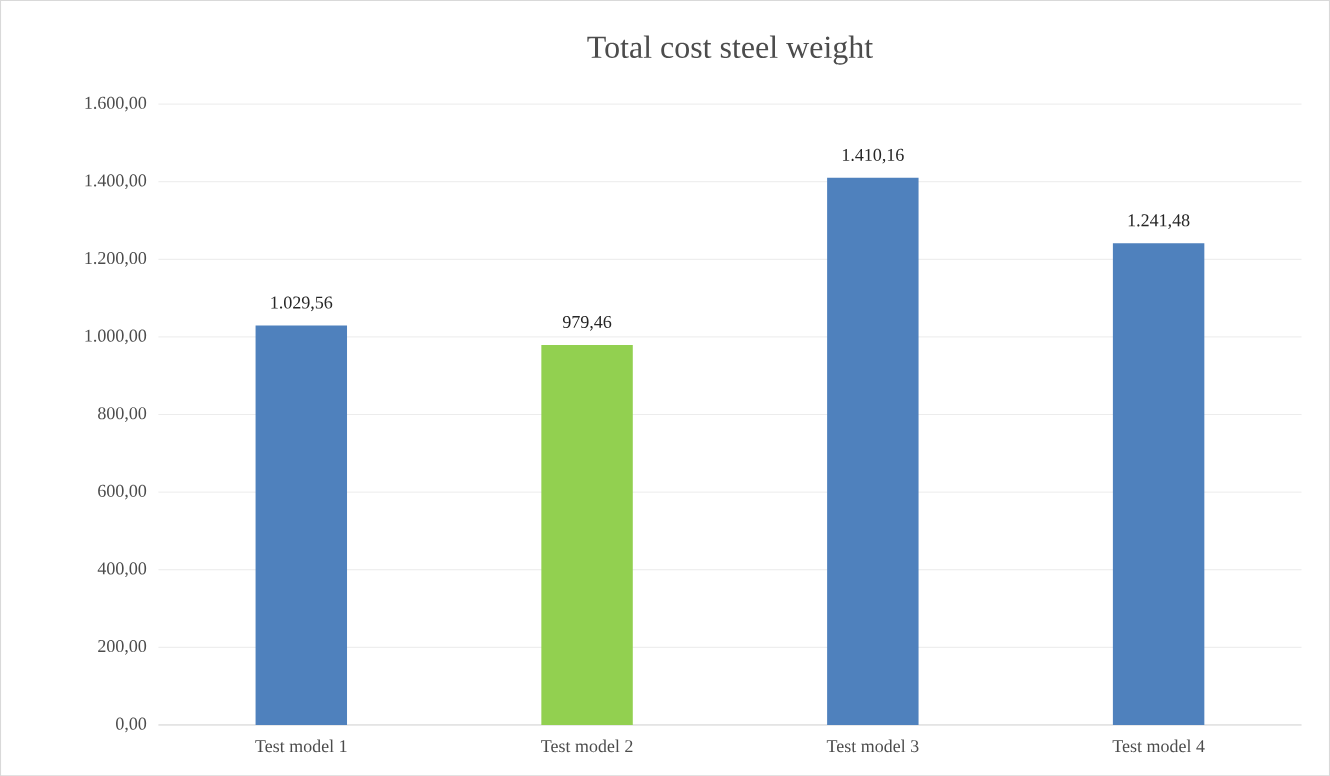 The width and height of the screenshot is (1330, 776). I want to click on x-tick-label: Test model 3, so click(872, 745).